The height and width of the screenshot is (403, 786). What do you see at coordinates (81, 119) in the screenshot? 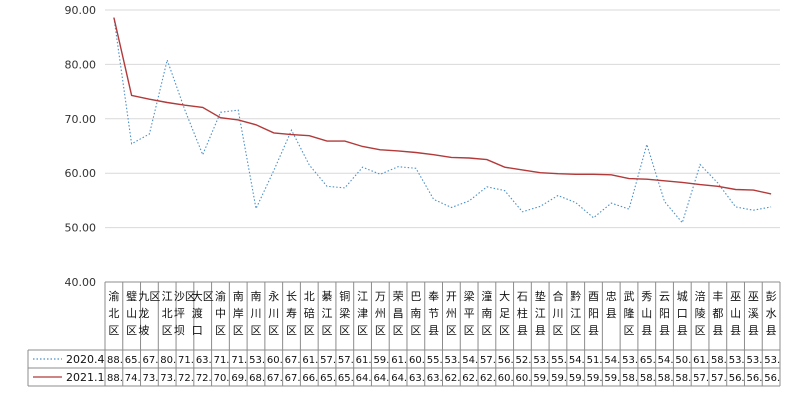
I see `y-tick-label: 70.00` at bounding box center [81, 119].